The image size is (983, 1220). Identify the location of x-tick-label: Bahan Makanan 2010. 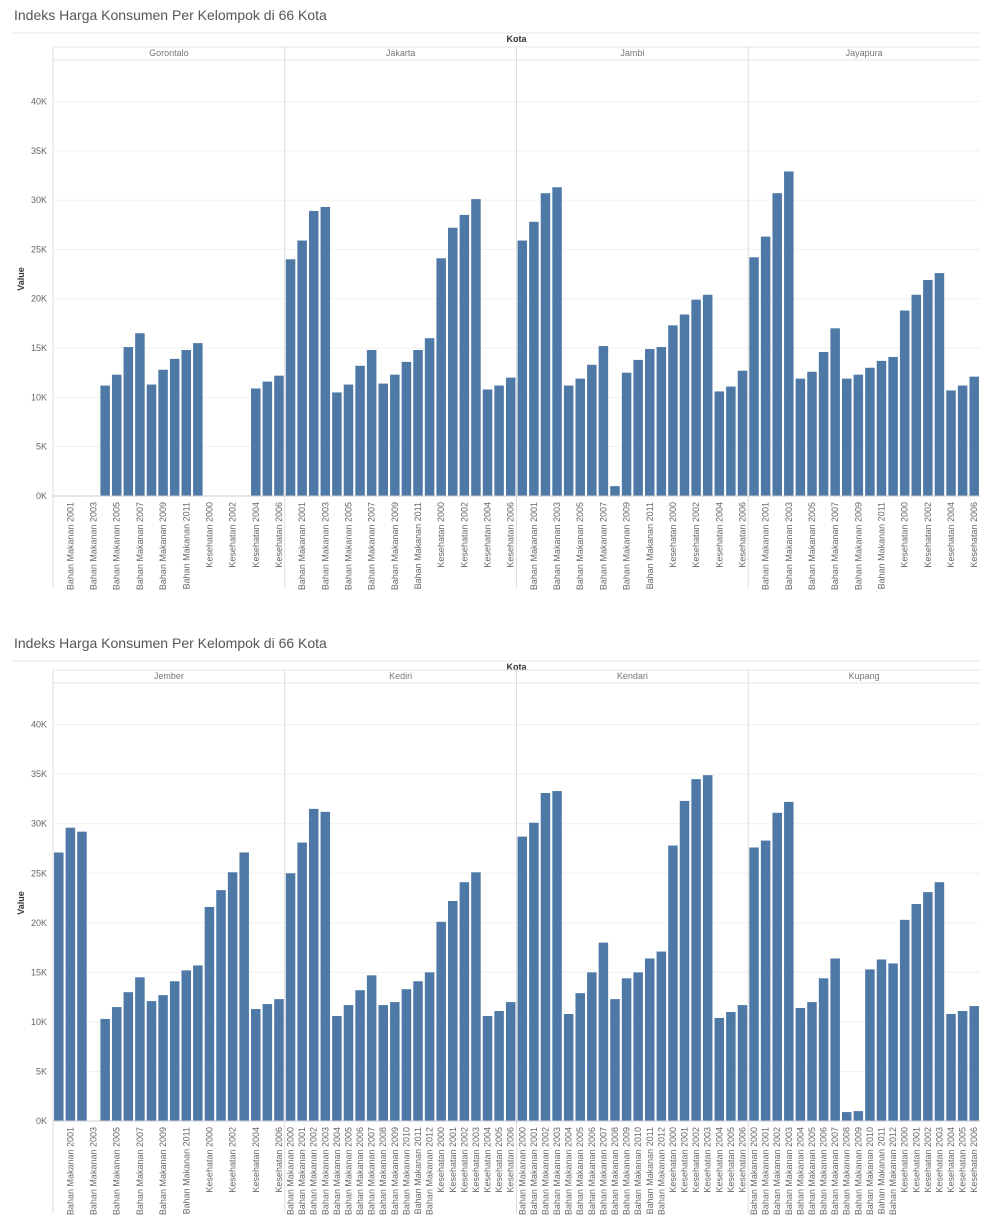
(638, 1171).